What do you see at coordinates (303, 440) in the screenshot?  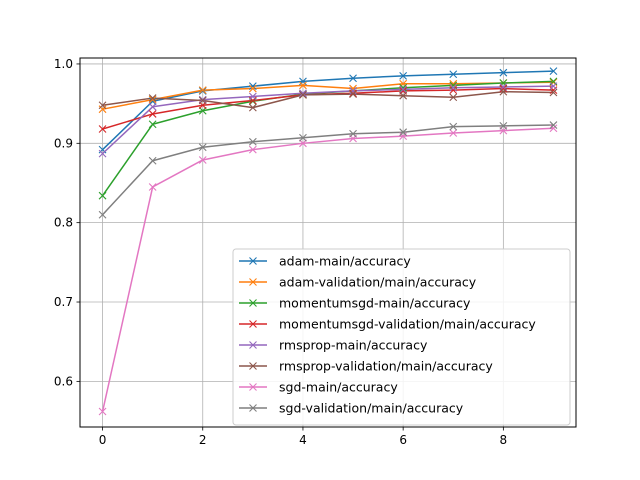 I see `x-tick-label: 4` at bounding box center [303, 440].